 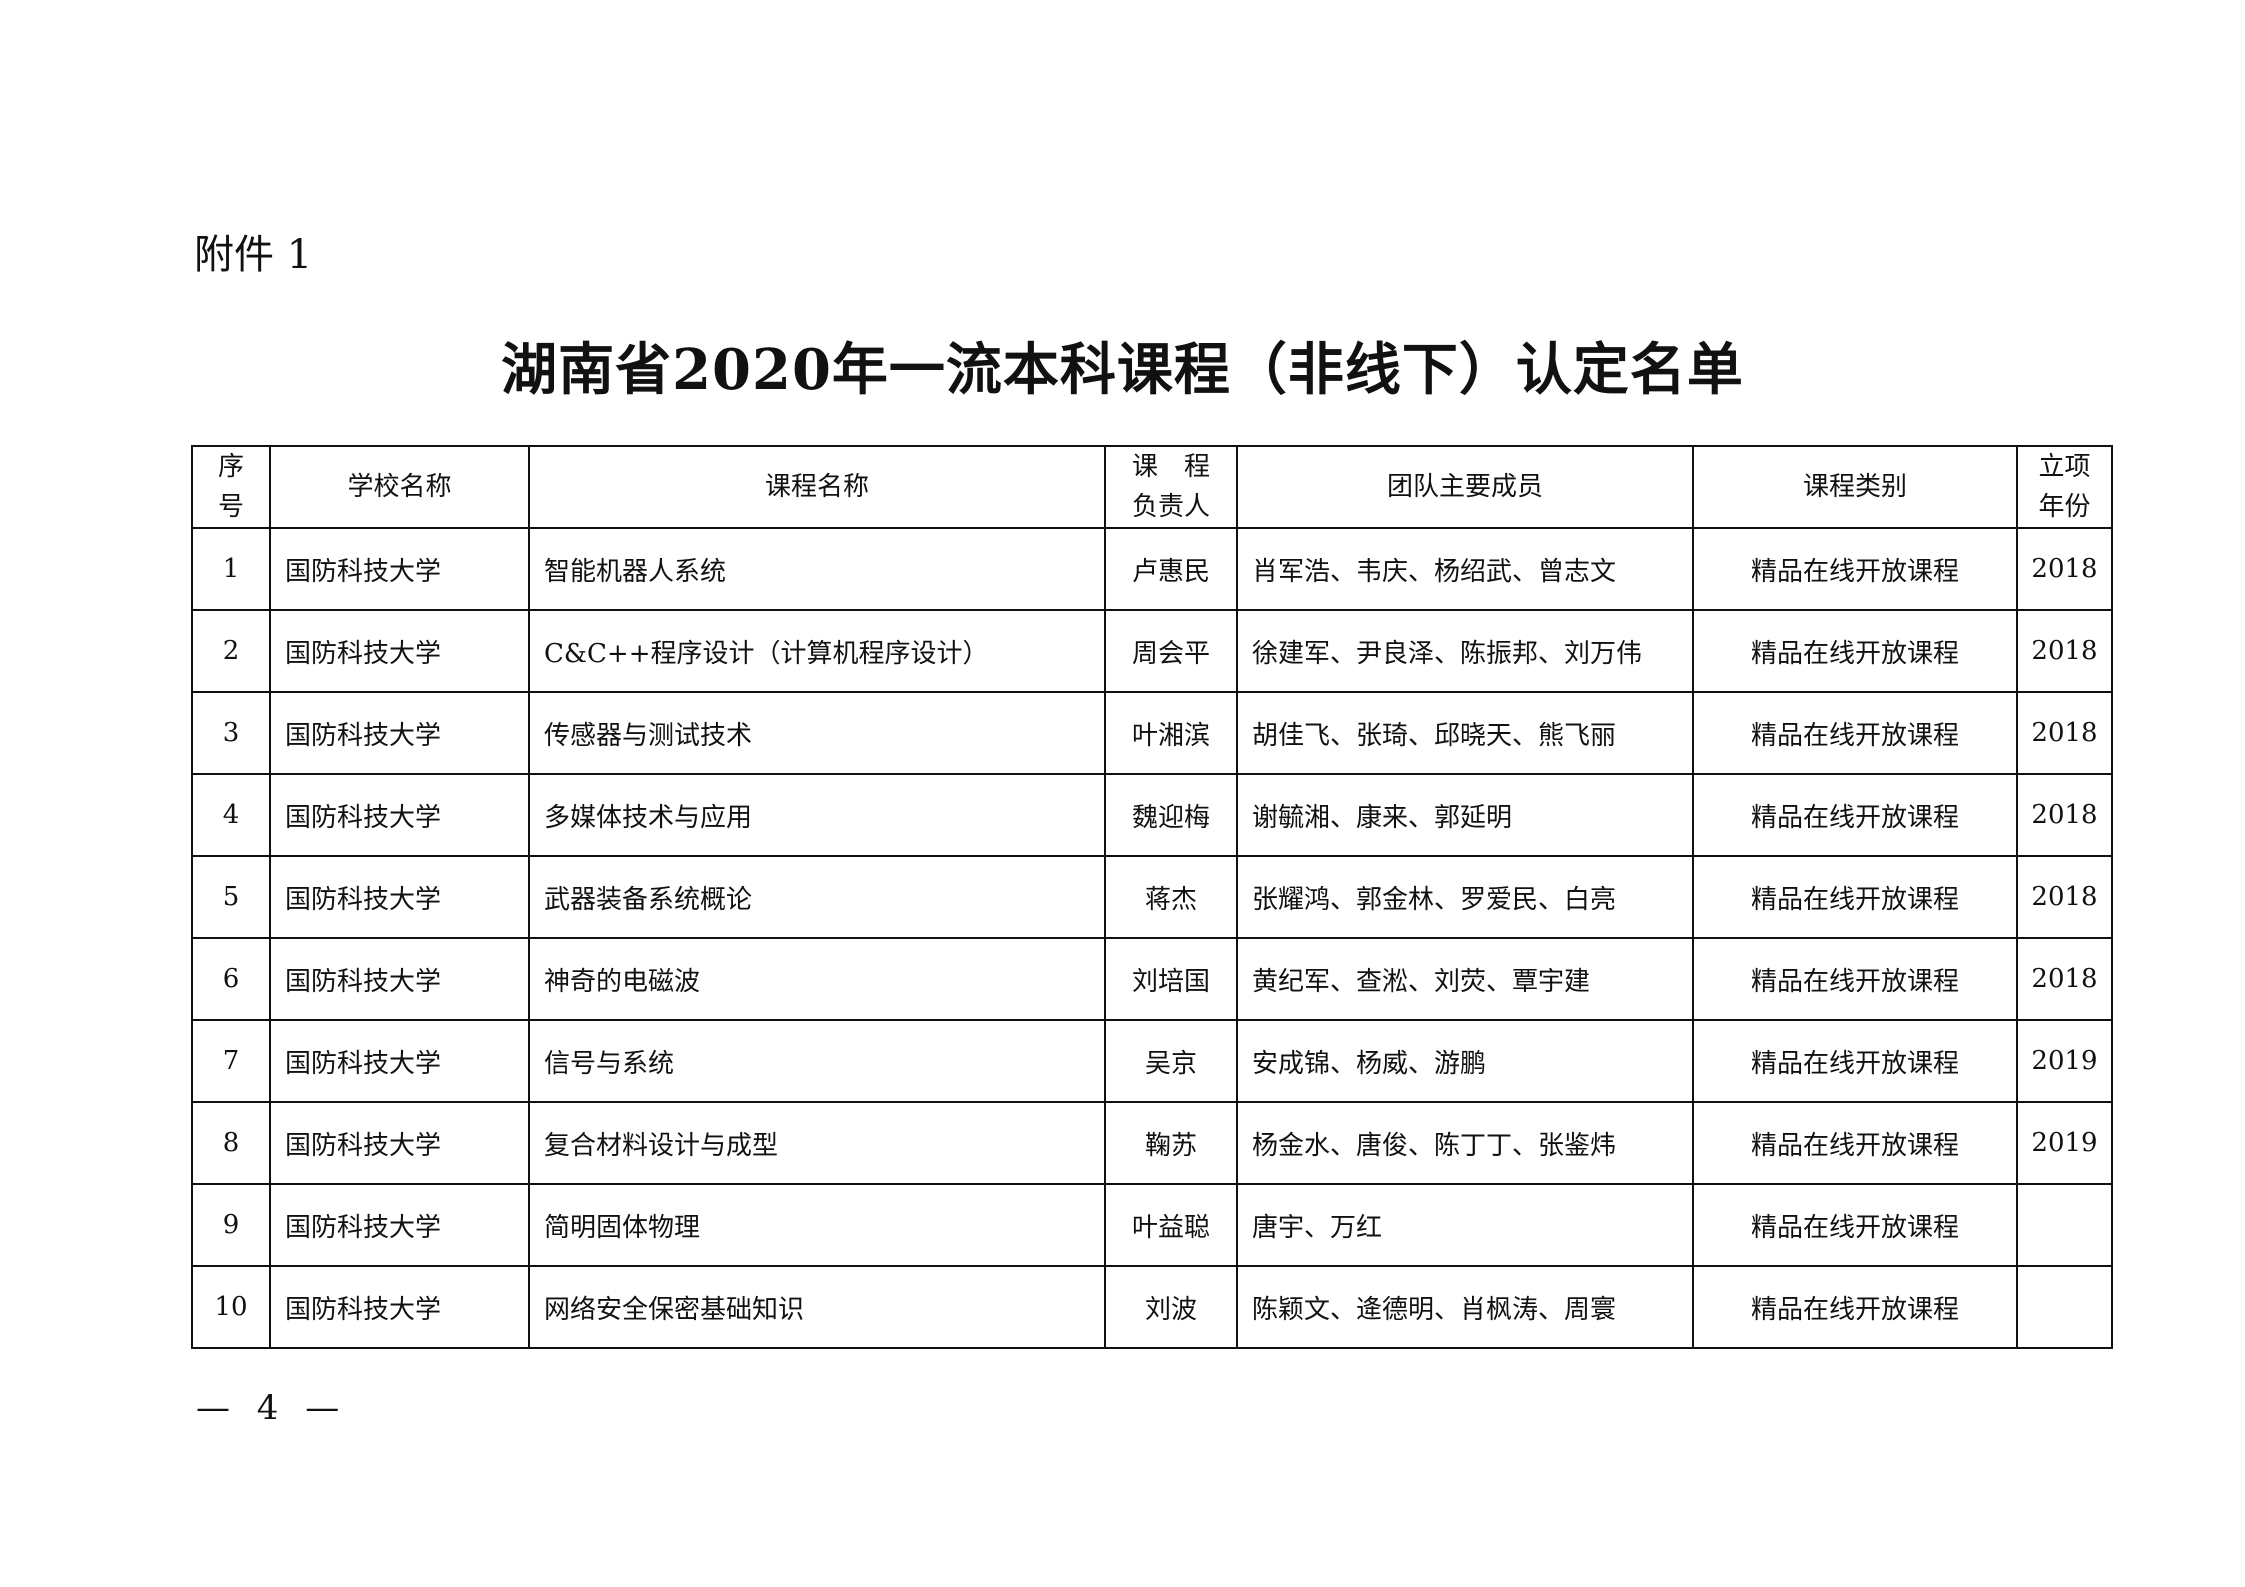 What do you see at coordinates (231, 569) in the screenshot?
I see `cell-index: 1` at bounding box center [231, 569].